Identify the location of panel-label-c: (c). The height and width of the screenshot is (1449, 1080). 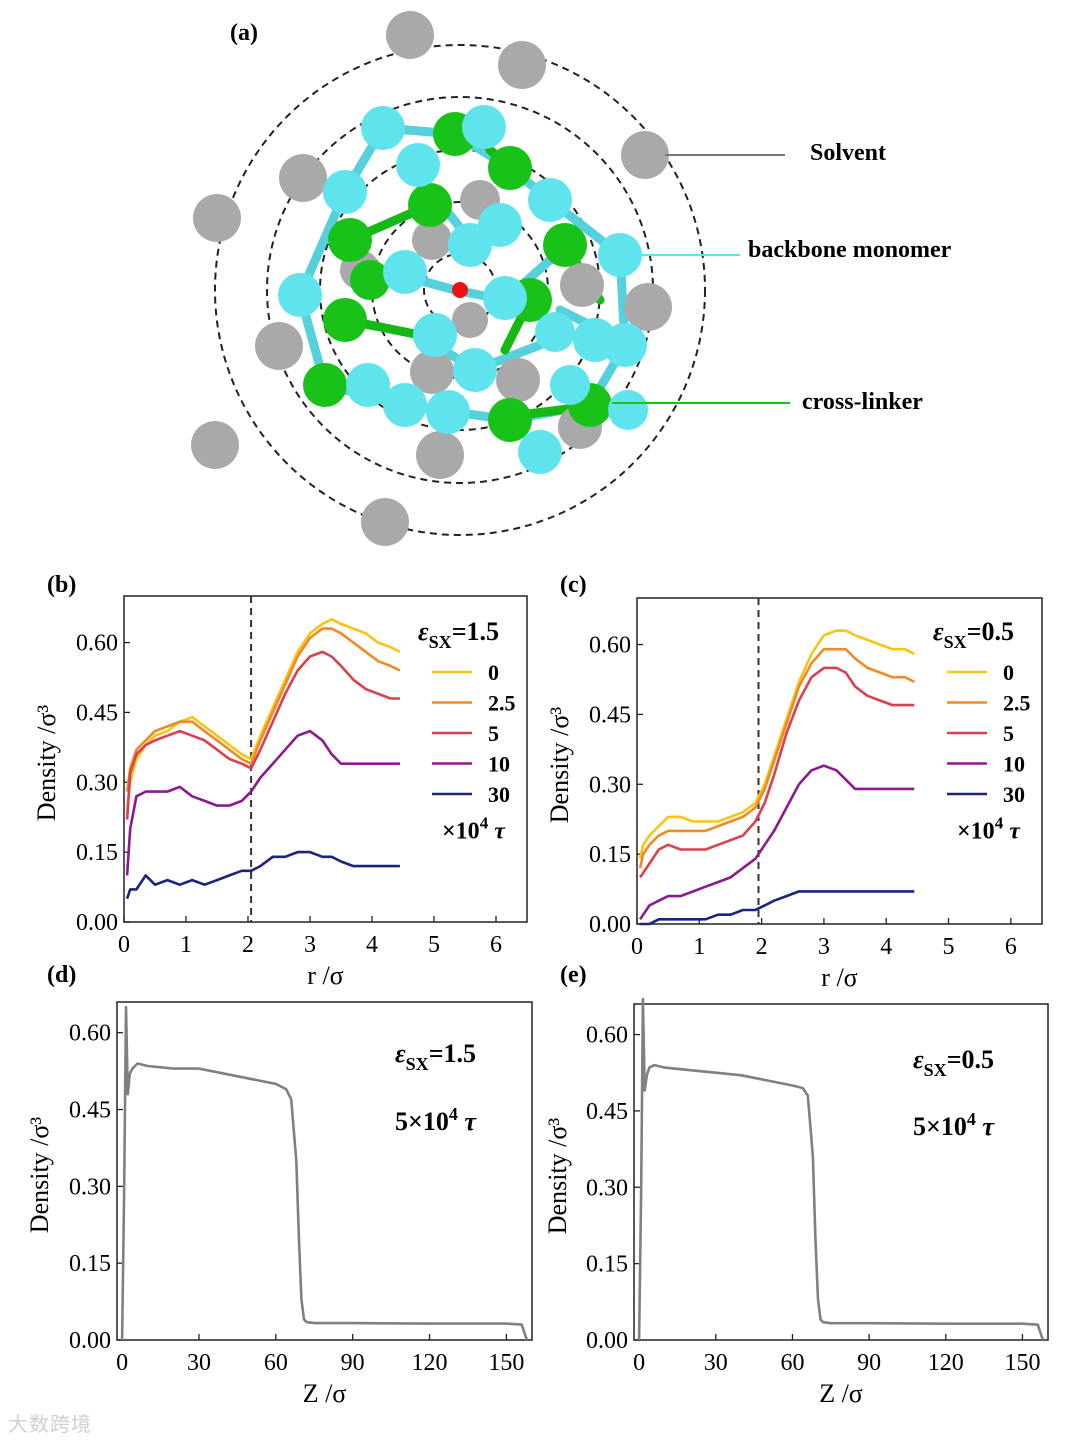
(573, 585).